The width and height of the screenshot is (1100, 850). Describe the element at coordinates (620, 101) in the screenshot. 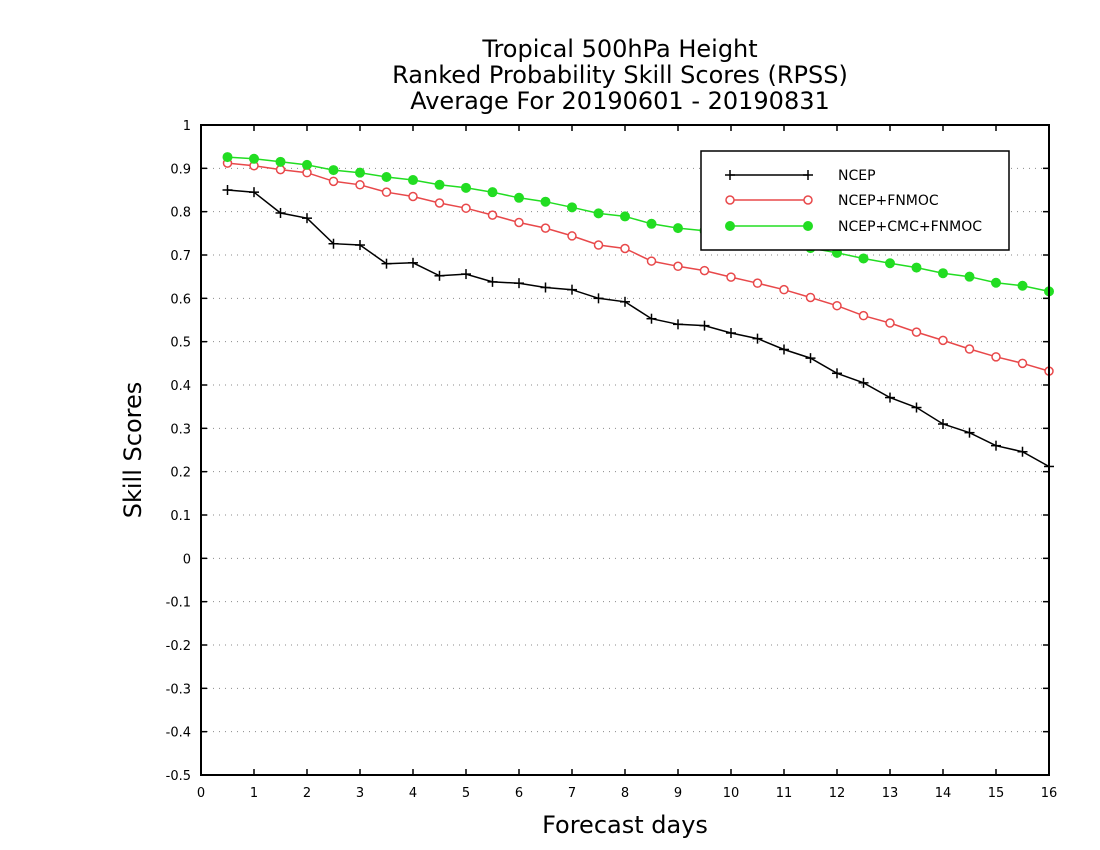

I see `chart-title-line: Average For 20190601 - 20190831` at that location.